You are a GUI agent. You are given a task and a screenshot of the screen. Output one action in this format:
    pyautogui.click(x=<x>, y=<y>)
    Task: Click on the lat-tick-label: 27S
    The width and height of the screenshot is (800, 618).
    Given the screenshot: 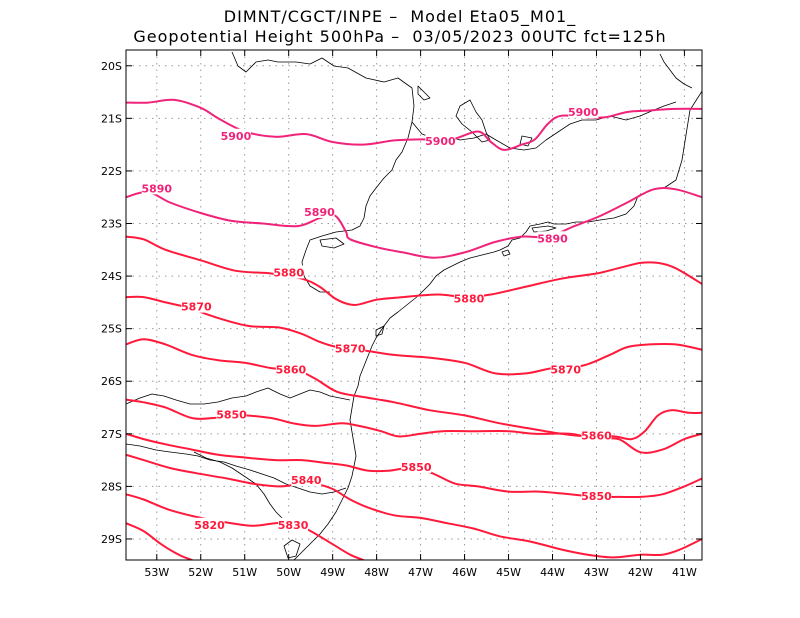 What is the action you would take?
    pyautogui.click(x=111, y=434)
    